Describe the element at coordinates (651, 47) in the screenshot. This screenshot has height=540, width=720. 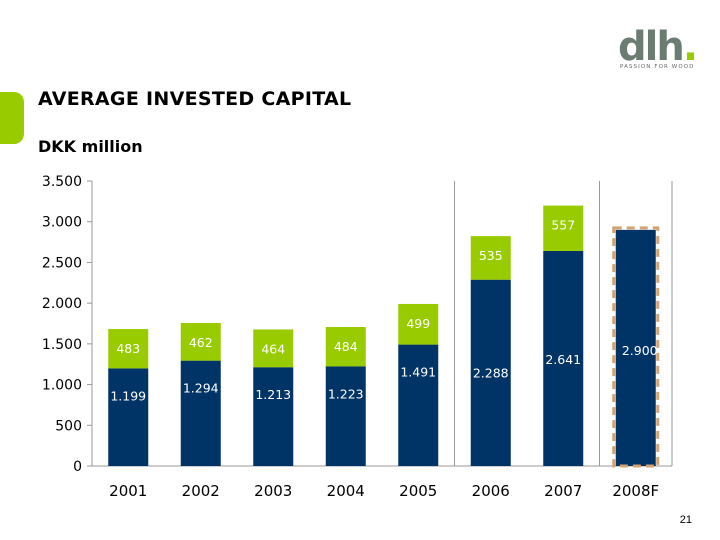
I see `logo-text: dlh` at that location.